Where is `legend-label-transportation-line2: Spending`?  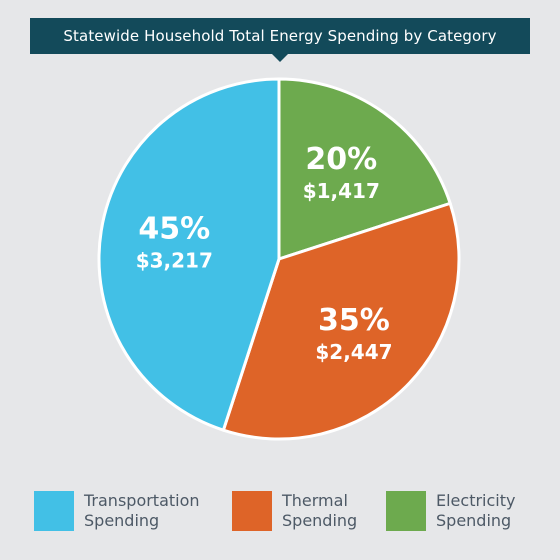 legend-label-transportation-line2: Spending is located at coordinates (122, 520).